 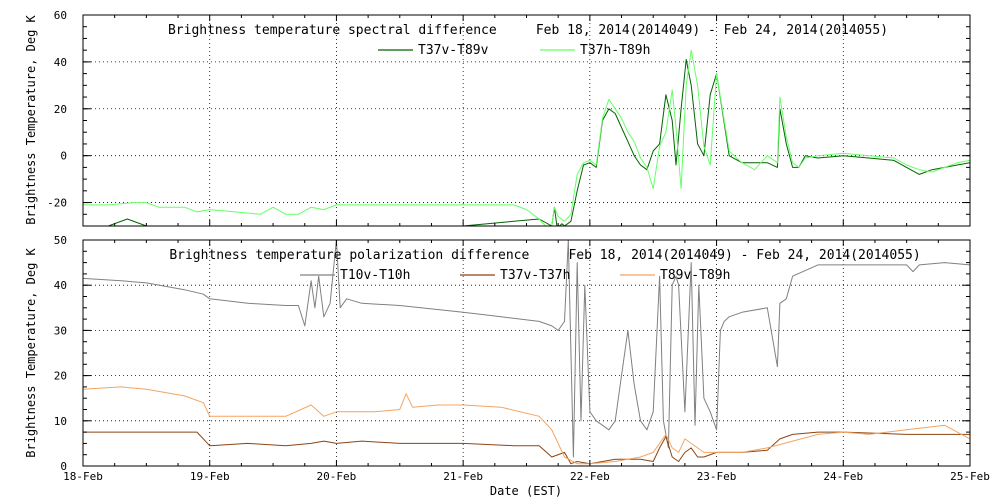 What do you see at coordinates (453, 50) in the screenshot?
I see `legend-label-t37v-t89v: T37v-T89v` at bounding box center [453, 50].